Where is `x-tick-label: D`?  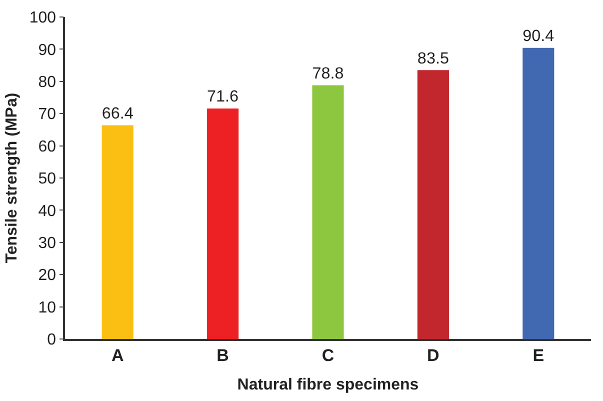
x-tick-label: D is located at coordinates (433, 356).